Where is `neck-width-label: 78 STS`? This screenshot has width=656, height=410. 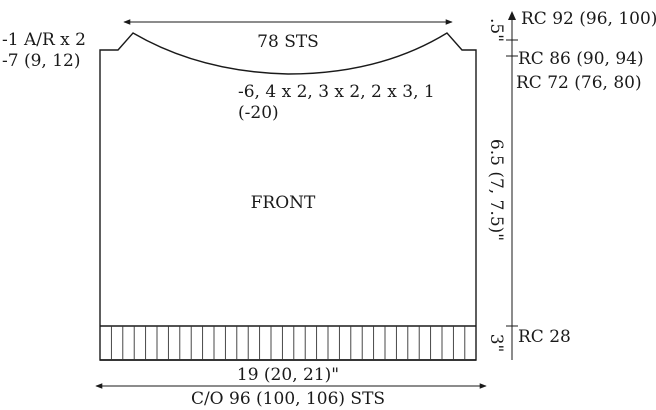 neck-width-label: 78 STS is located at coordinates (288, 42).